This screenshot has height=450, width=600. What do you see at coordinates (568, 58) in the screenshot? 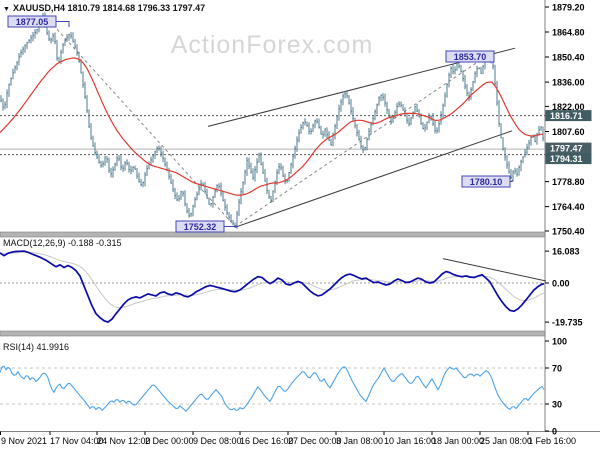
I see `axis-tick-label: 1850.40` at bounding box center [568, 58].